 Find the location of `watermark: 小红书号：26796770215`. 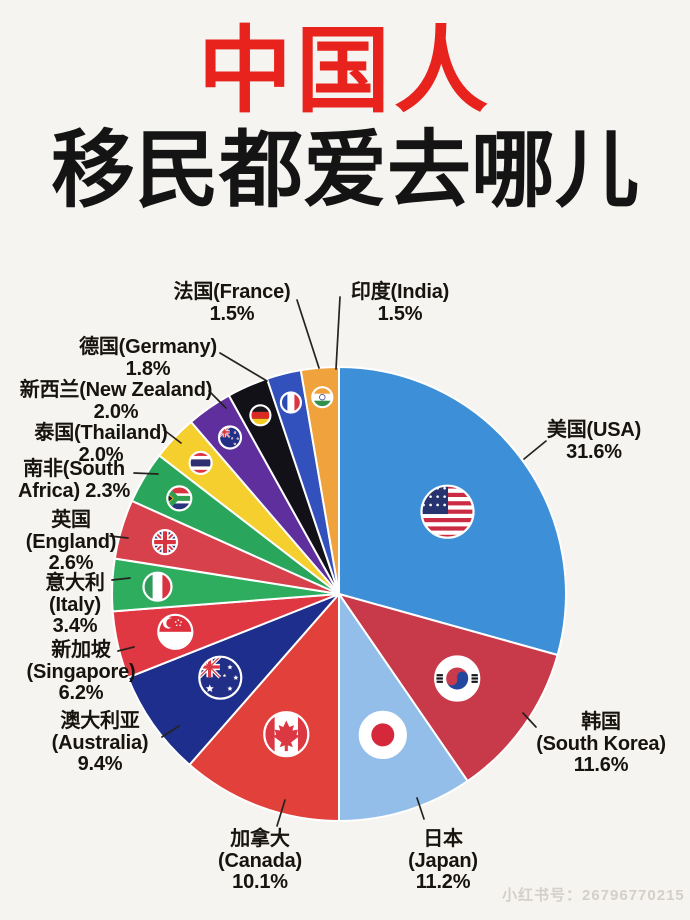

watermark: 小红书号：26796770215 is located at coordinates (593, 895).